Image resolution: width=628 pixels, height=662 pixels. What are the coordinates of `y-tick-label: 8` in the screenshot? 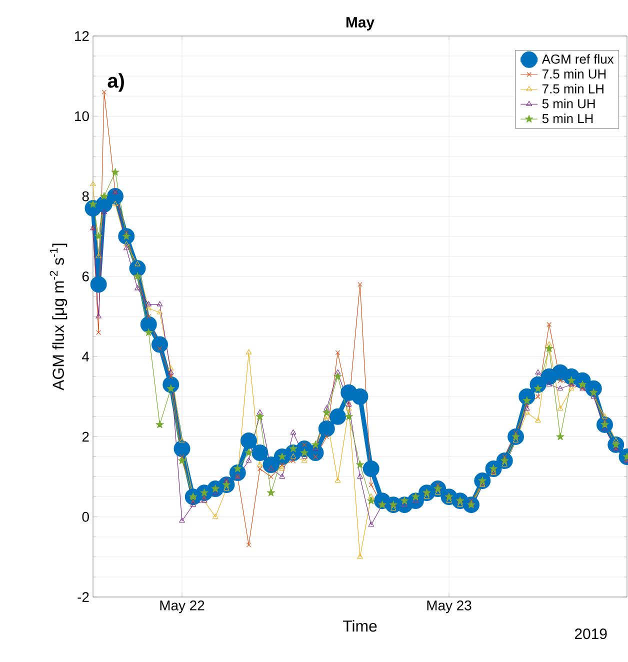 It's located at (85, 196).